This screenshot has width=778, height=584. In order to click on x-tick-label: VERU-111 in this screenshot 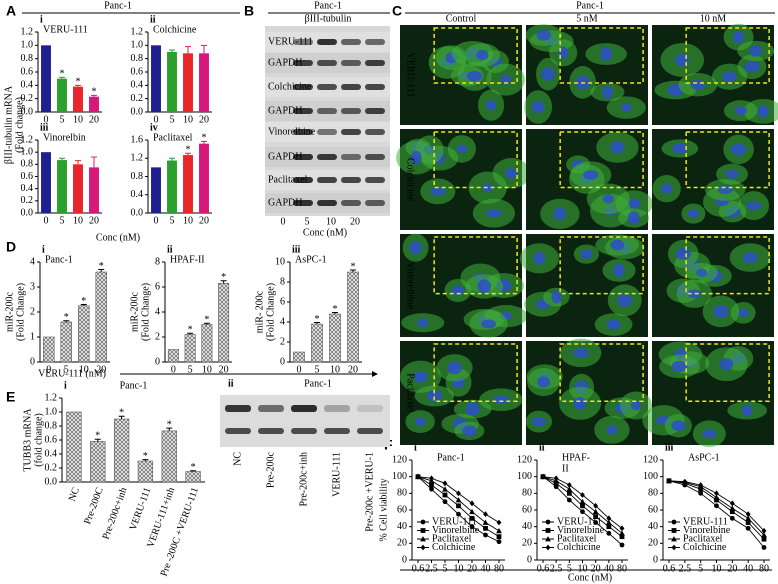, I will do `click(141, 509)`.